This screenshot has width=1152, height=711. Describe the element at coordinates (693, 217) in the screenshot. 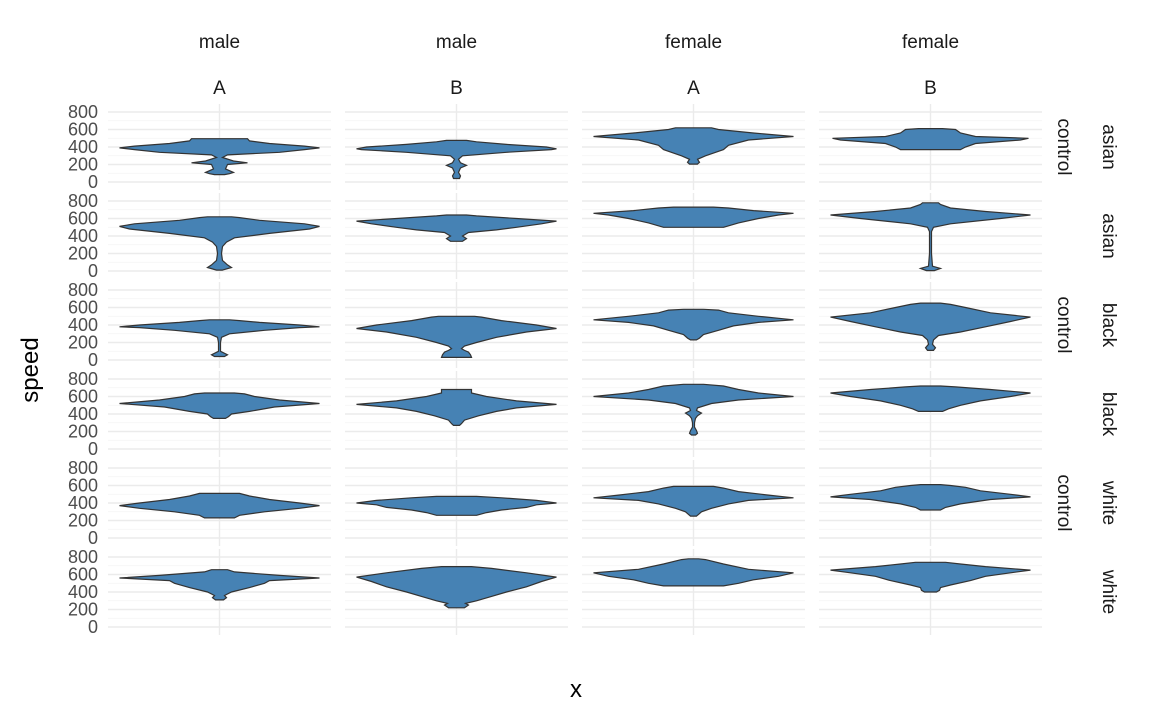

I see `violin-asian-treatment-female-A` at that location.